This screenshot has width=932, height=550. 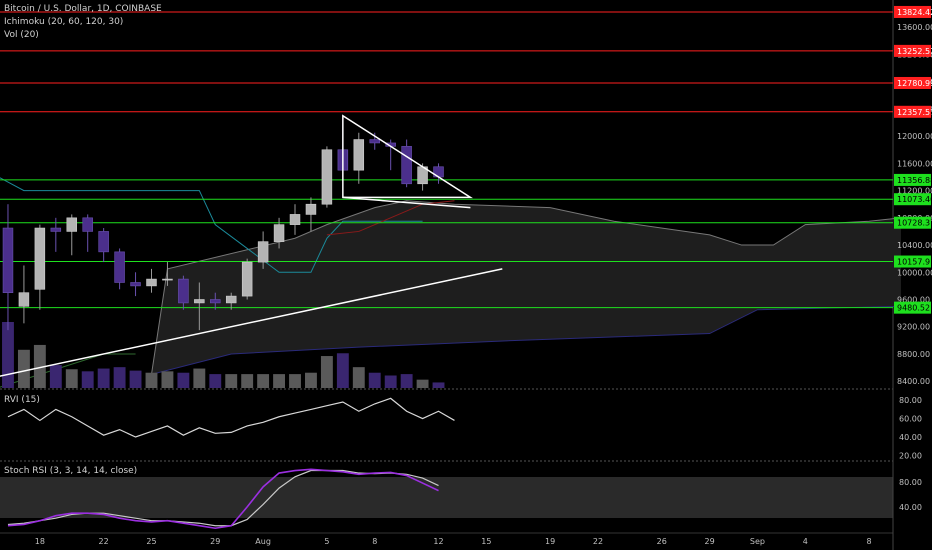 What do you see at coordinates (486, 541) in the screenshot?
I see `time-tick-label: 15` at bounding box center [486, 541].